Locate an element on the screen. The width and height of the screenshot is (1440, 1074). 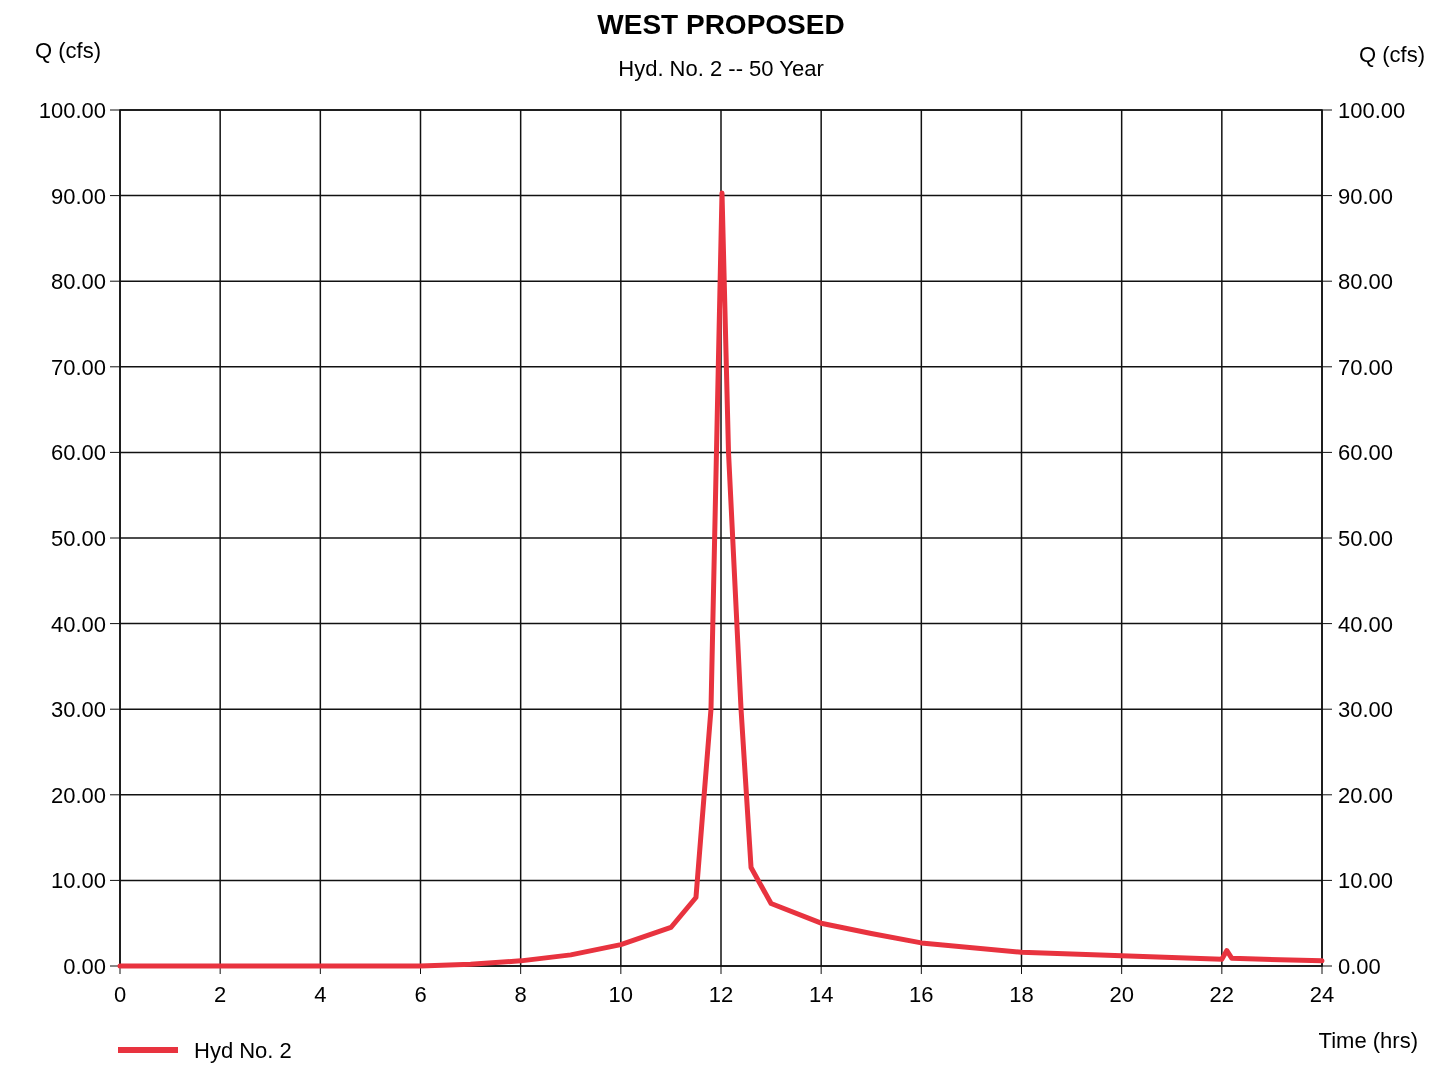
x-tick-label: 18 is located at coordinates (1021, 994).